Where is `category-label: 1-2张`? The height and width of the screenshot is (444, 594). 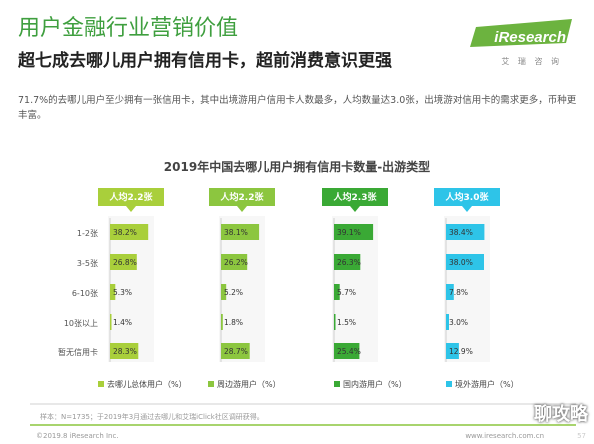 category-label: 1-2张 is located at coordinates (87, 233).